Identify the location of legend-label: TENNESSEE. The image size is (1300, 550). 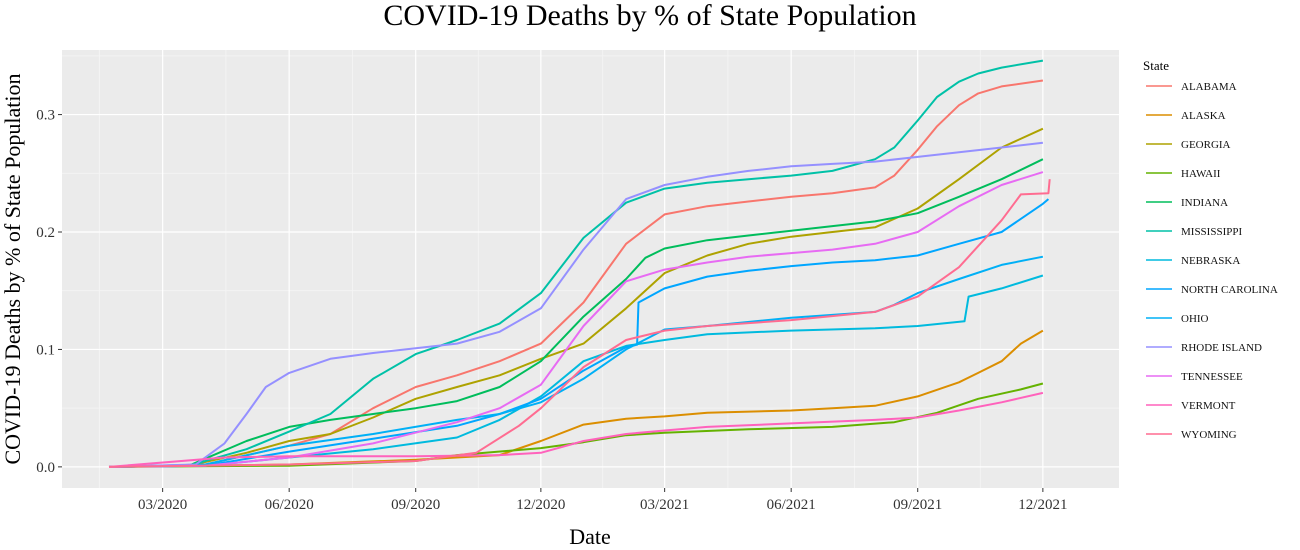
(1212, 377).